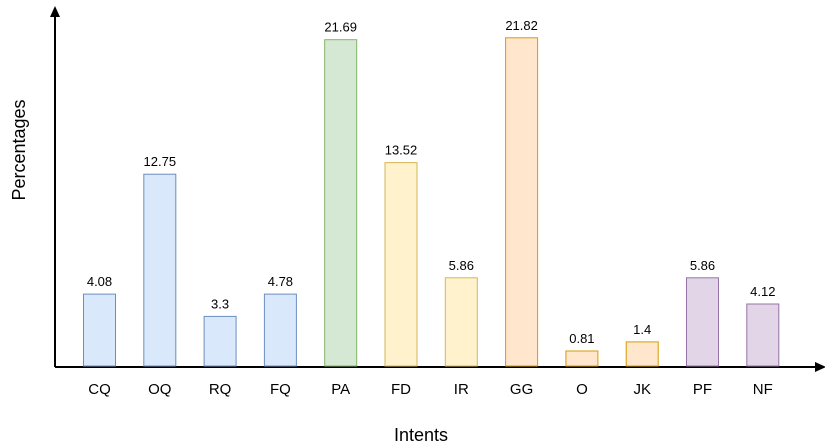  I want to click on bar-nf, so click(763, 335).